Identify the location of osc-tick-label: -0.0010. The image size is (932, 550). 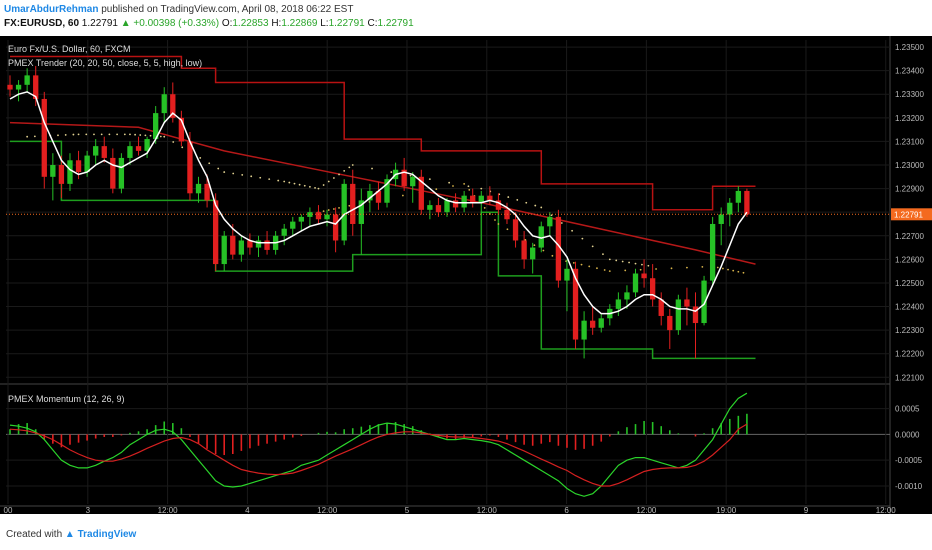
(909, 486).